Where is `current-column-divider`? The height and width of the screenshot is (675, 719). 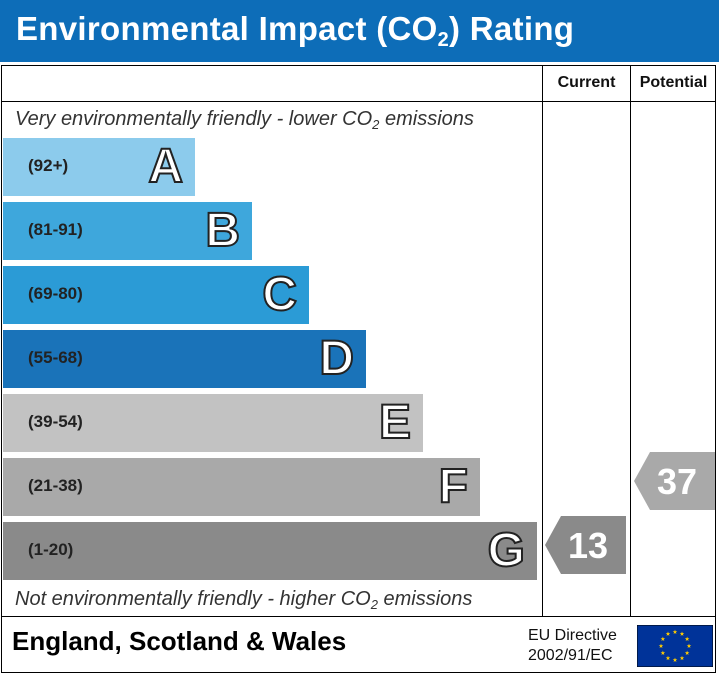
current-column-divider is located at coordinates (542, 341).